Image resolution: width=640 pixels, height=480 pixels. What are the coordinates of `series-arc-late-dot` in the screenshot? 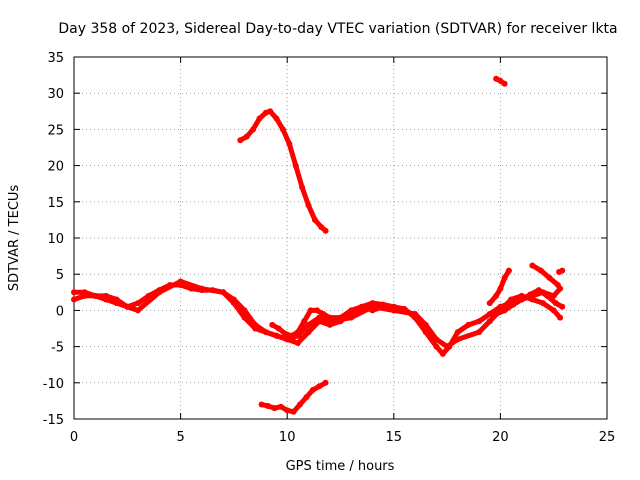 It's located at (561, 271).